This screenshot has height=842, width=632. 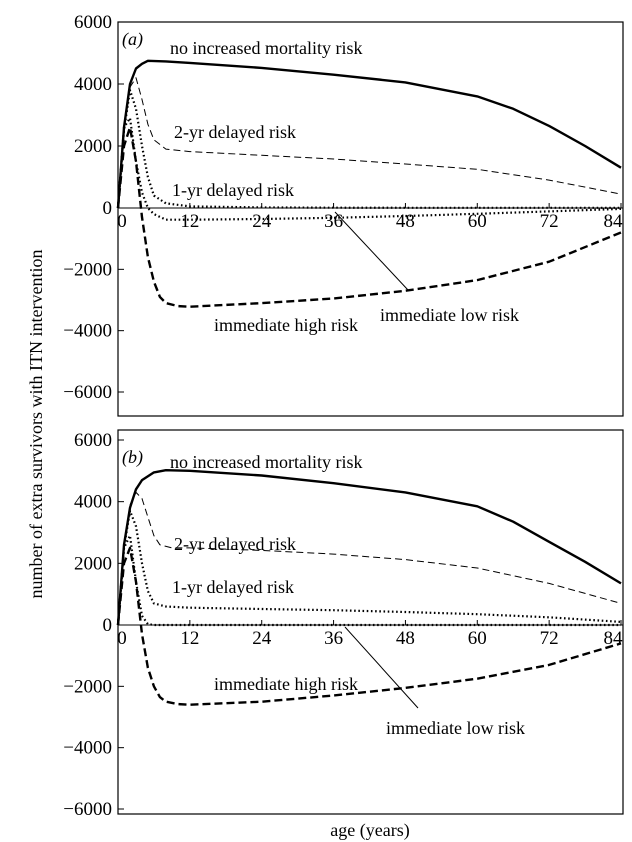 I want to click on panel-a-tag: (a), so click(x=132, y=39).